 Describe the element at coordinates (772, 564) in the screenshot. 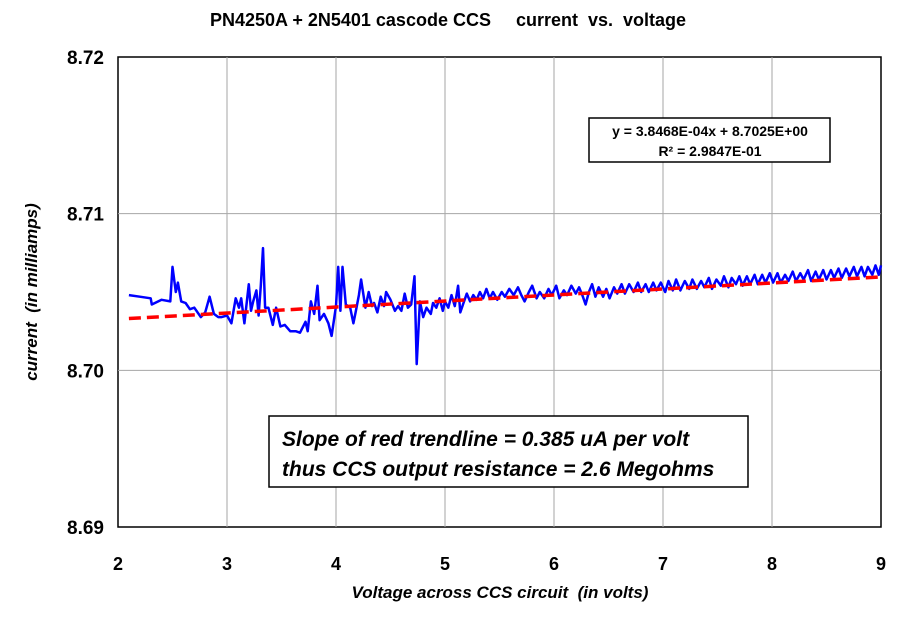

I see `x-tick-label: 8` at that location.